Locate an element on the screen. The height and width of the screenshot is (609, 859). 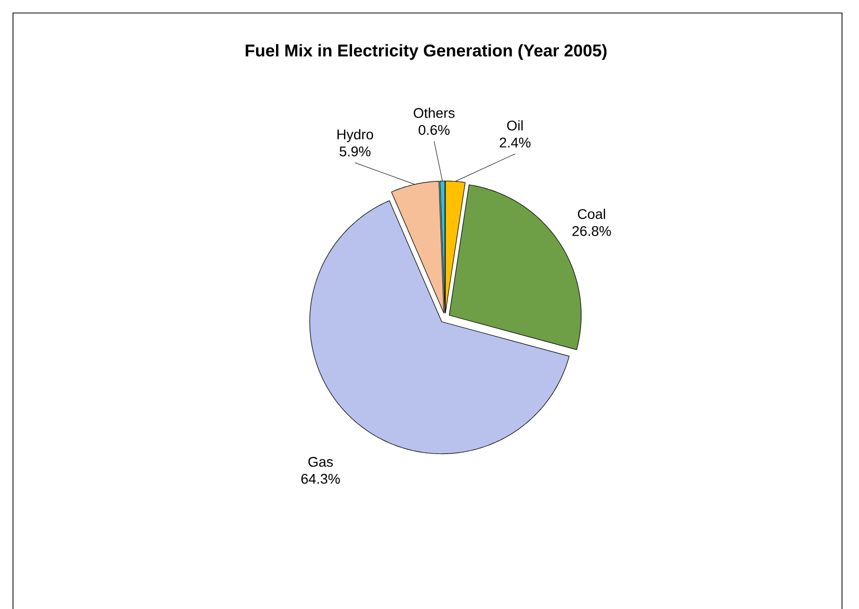
chart-title: Fuel Mix in Electricity Generation (Year 2005) is located at coordinates (426, 52).